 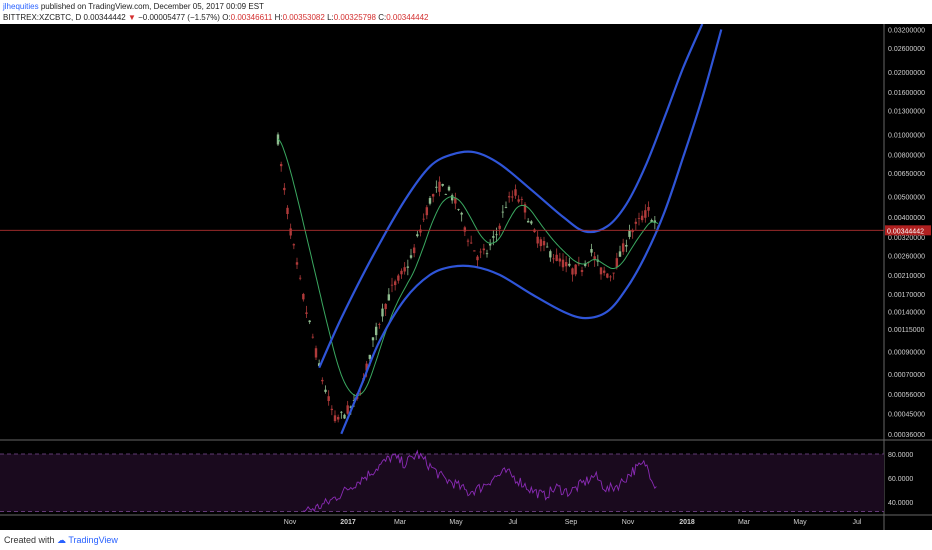 I want to click on y-tick-label: 0.02600000, so click(x=906, y=49).